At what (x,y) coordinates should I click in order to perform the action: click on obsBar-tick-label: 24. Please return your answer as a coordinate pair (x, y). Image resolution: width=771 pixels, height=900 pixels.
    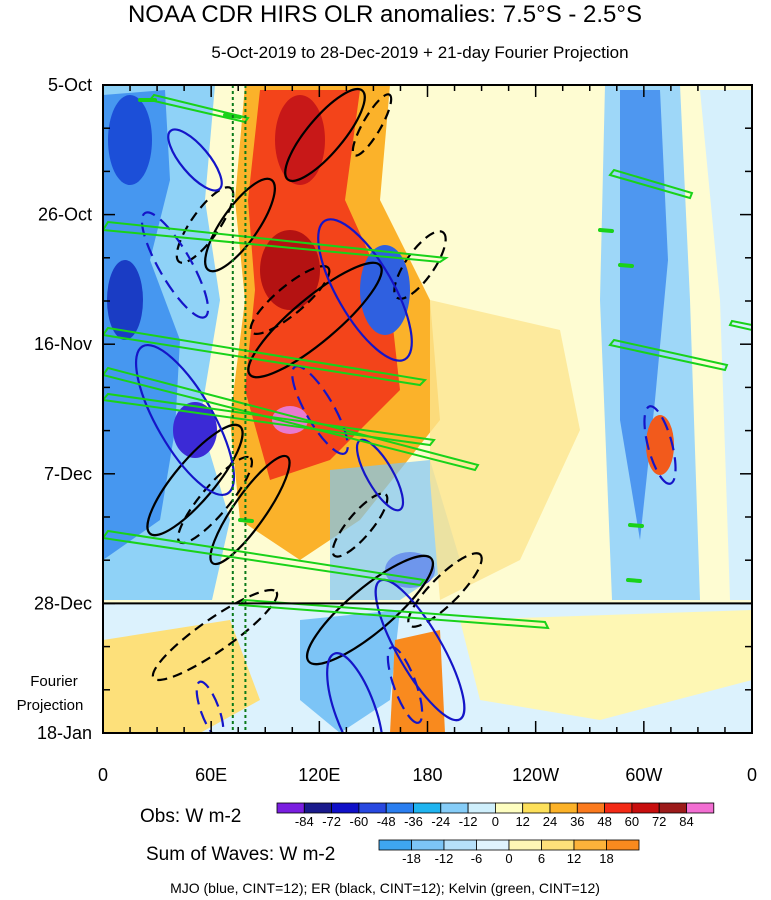
    Looking at the image, I should click on (550, 821).